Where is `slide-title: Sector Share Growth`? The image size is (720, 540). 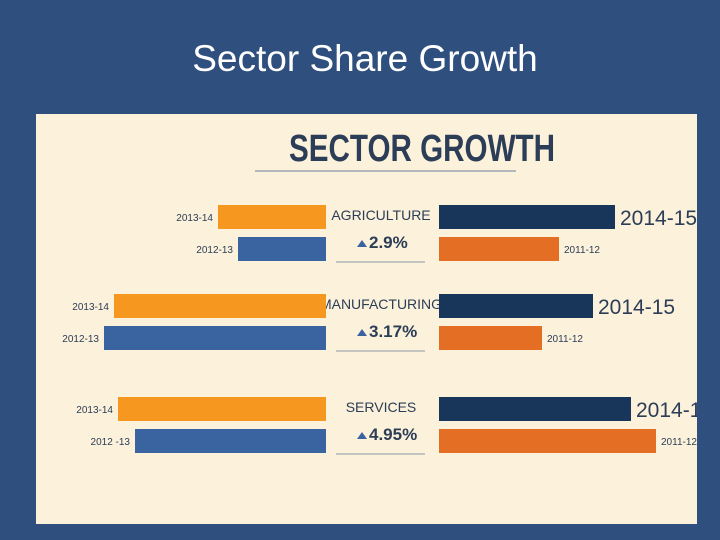
slide-title: Sector Share Growth is located at coordinates (365, 58).